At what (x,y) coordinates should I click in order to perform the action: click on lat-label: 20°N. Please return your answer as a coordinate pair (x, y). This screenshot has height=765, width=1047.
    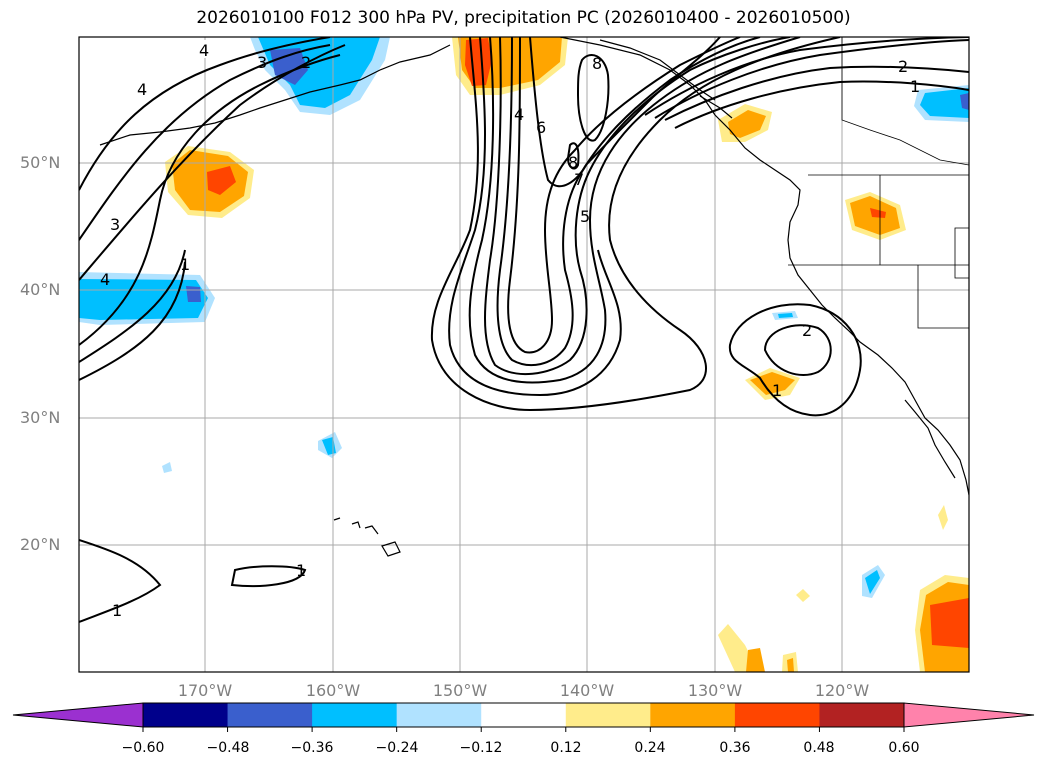
    Looking at the image, I should click on (40, 544).